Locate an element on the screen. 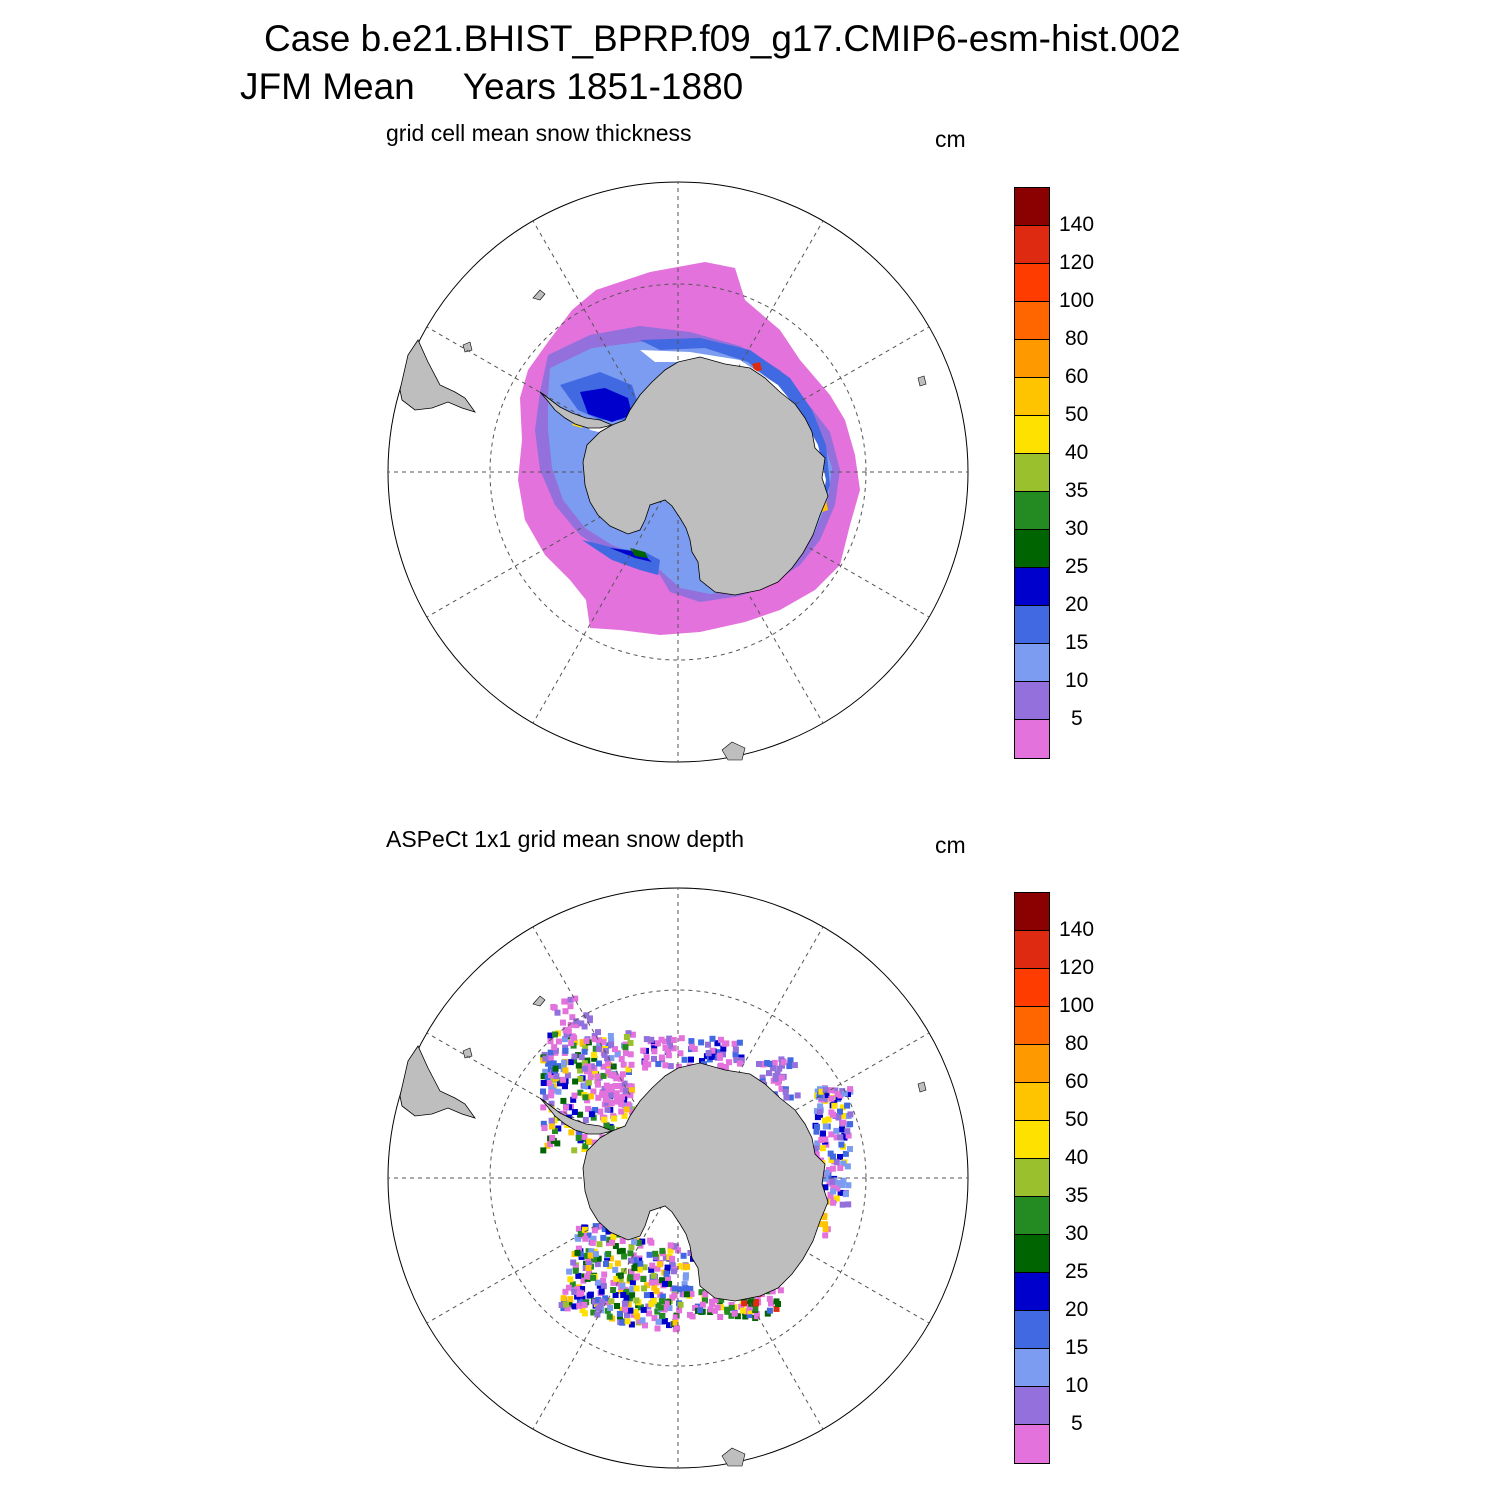  coastal-patch-25-30cm is located at coordinates (639, 553).